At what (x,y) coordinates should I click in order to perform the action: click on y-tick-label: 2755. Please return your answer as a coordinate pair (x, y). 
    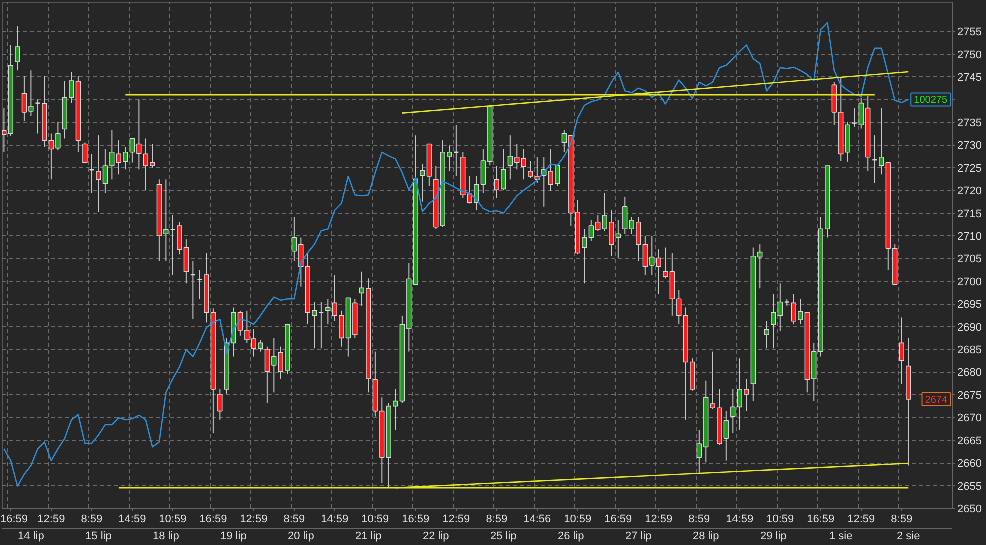
    Looking at the image, I should click on (970, 32).